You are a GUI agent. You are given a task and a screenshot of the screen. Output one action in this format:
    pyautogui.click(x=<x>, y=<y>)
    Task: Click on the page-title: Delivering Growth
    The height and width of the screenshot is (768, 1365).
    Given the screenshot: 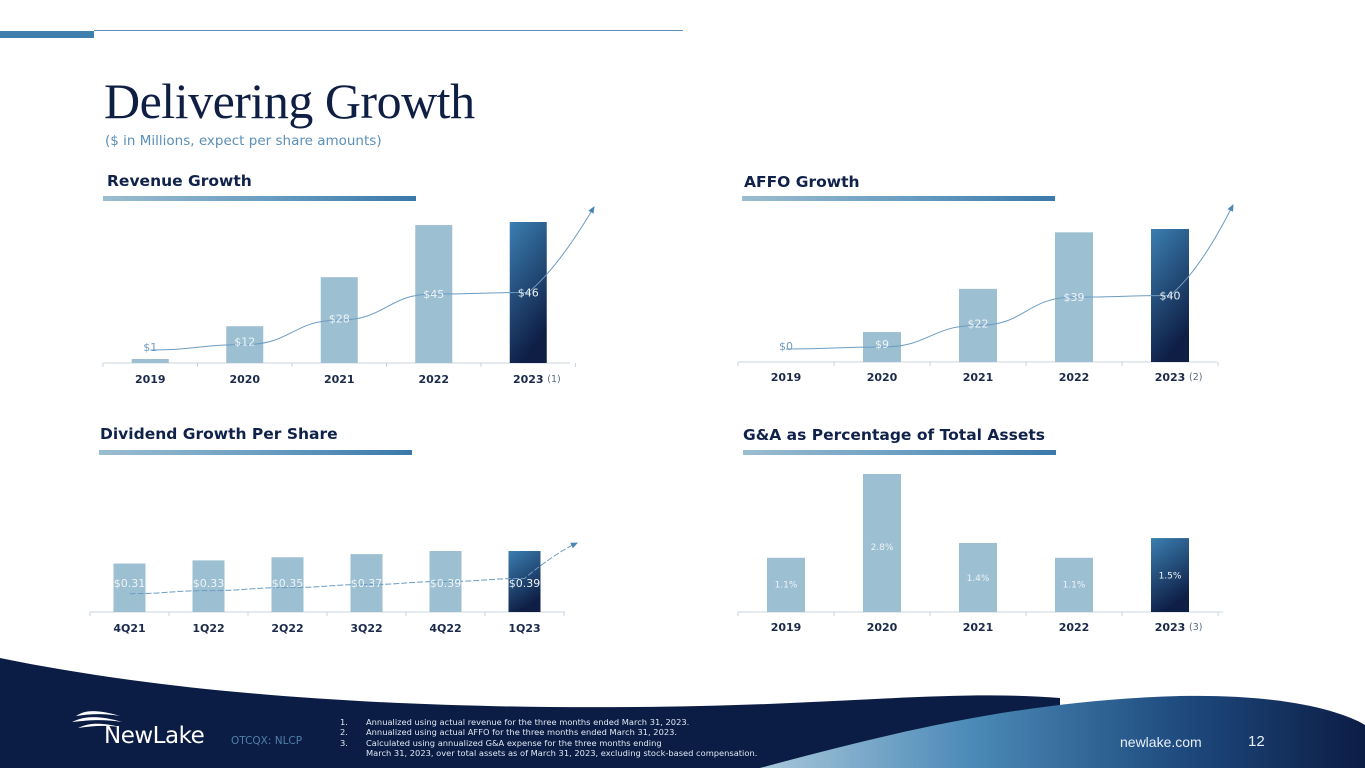 What is the action you would take?
    pyautogui.click(x=289, y=101)
    